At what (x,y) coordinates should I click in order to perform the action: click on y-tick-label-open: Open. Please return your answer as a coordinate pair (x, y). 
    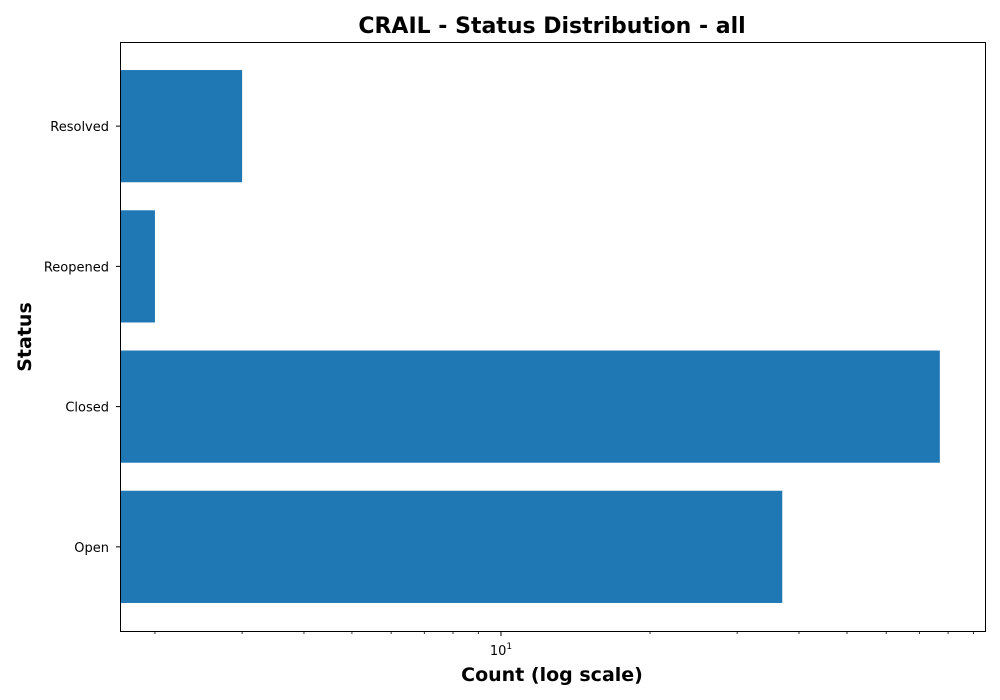
    Looking at the image, I should click on (91, 548).